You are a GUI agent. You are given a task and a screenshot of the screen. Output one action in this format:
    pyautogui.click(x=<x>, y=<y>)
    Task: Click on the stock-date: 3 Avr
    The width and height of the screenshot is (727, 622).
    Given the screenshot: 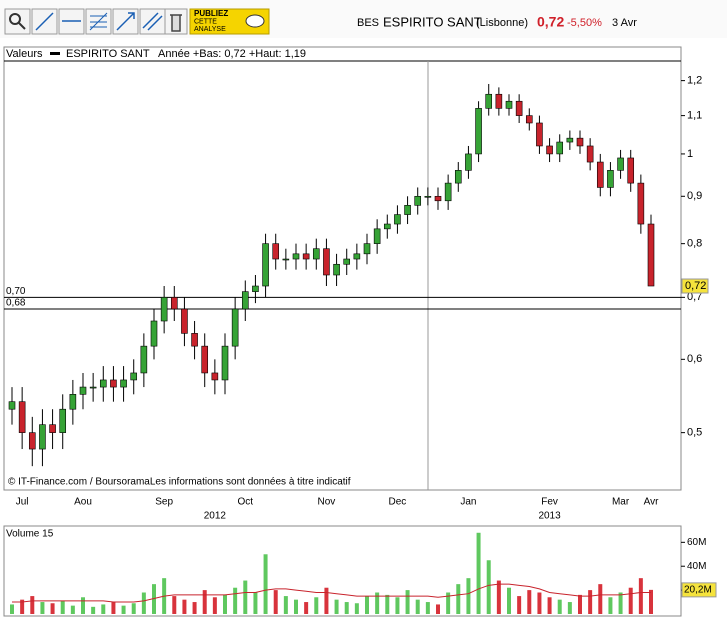 What is the action you would take?
    pyautogui.click(x=624, y=23)
    